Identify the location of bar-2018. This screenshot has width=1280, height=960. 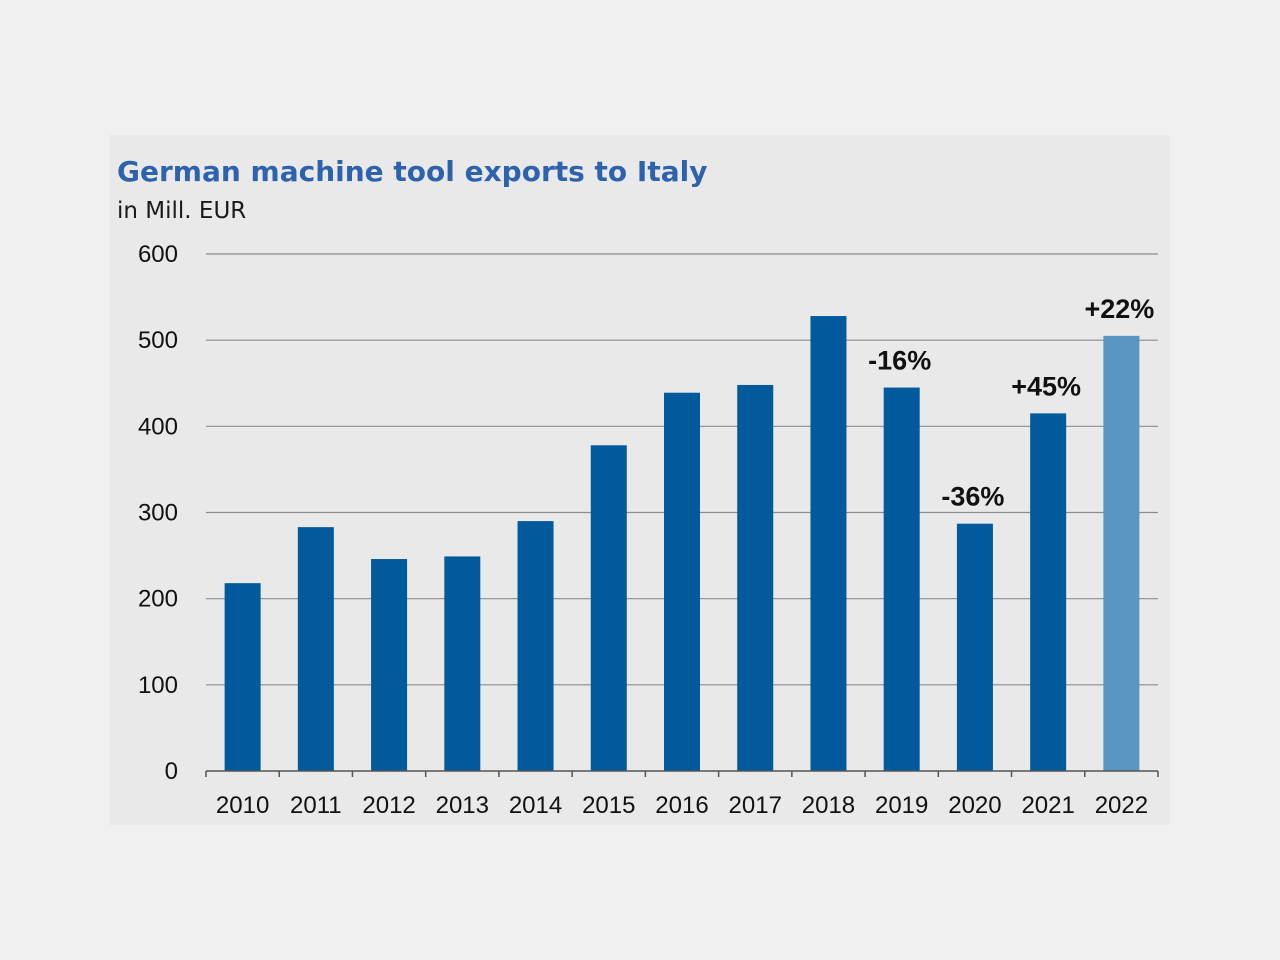
(828, 543).